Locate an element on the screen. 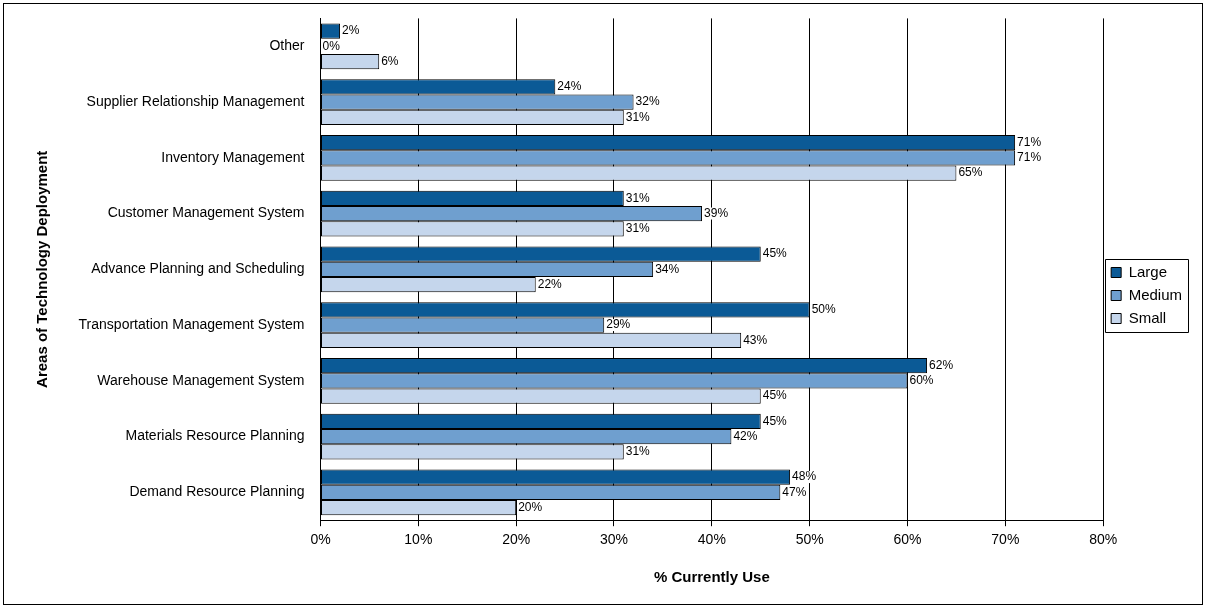 This screenshot has width=1208, height=609. data-label: 43% is located at coordinates (755, 339).